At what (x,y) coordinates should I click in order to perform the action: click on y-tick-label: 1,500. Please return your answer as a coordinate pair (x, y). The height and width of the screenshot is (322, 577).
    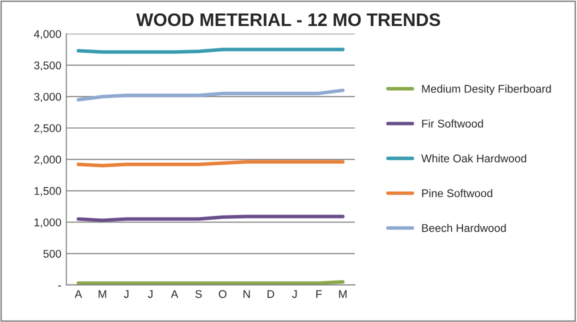
    Looking at the image, I should click on (48, 191).